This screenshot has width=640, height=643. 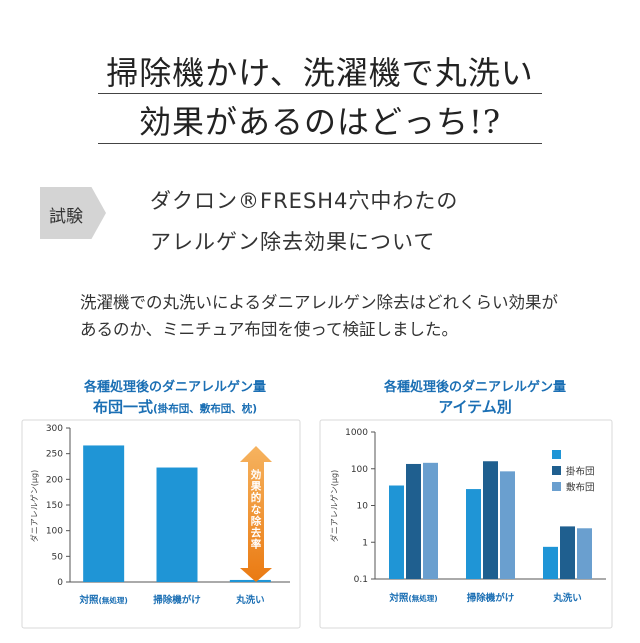 What do you see at coordinates (256, 509) in the screenshot?
I see `chart1-annotation: 効果的な除去率` at bounding box center [256, 509].